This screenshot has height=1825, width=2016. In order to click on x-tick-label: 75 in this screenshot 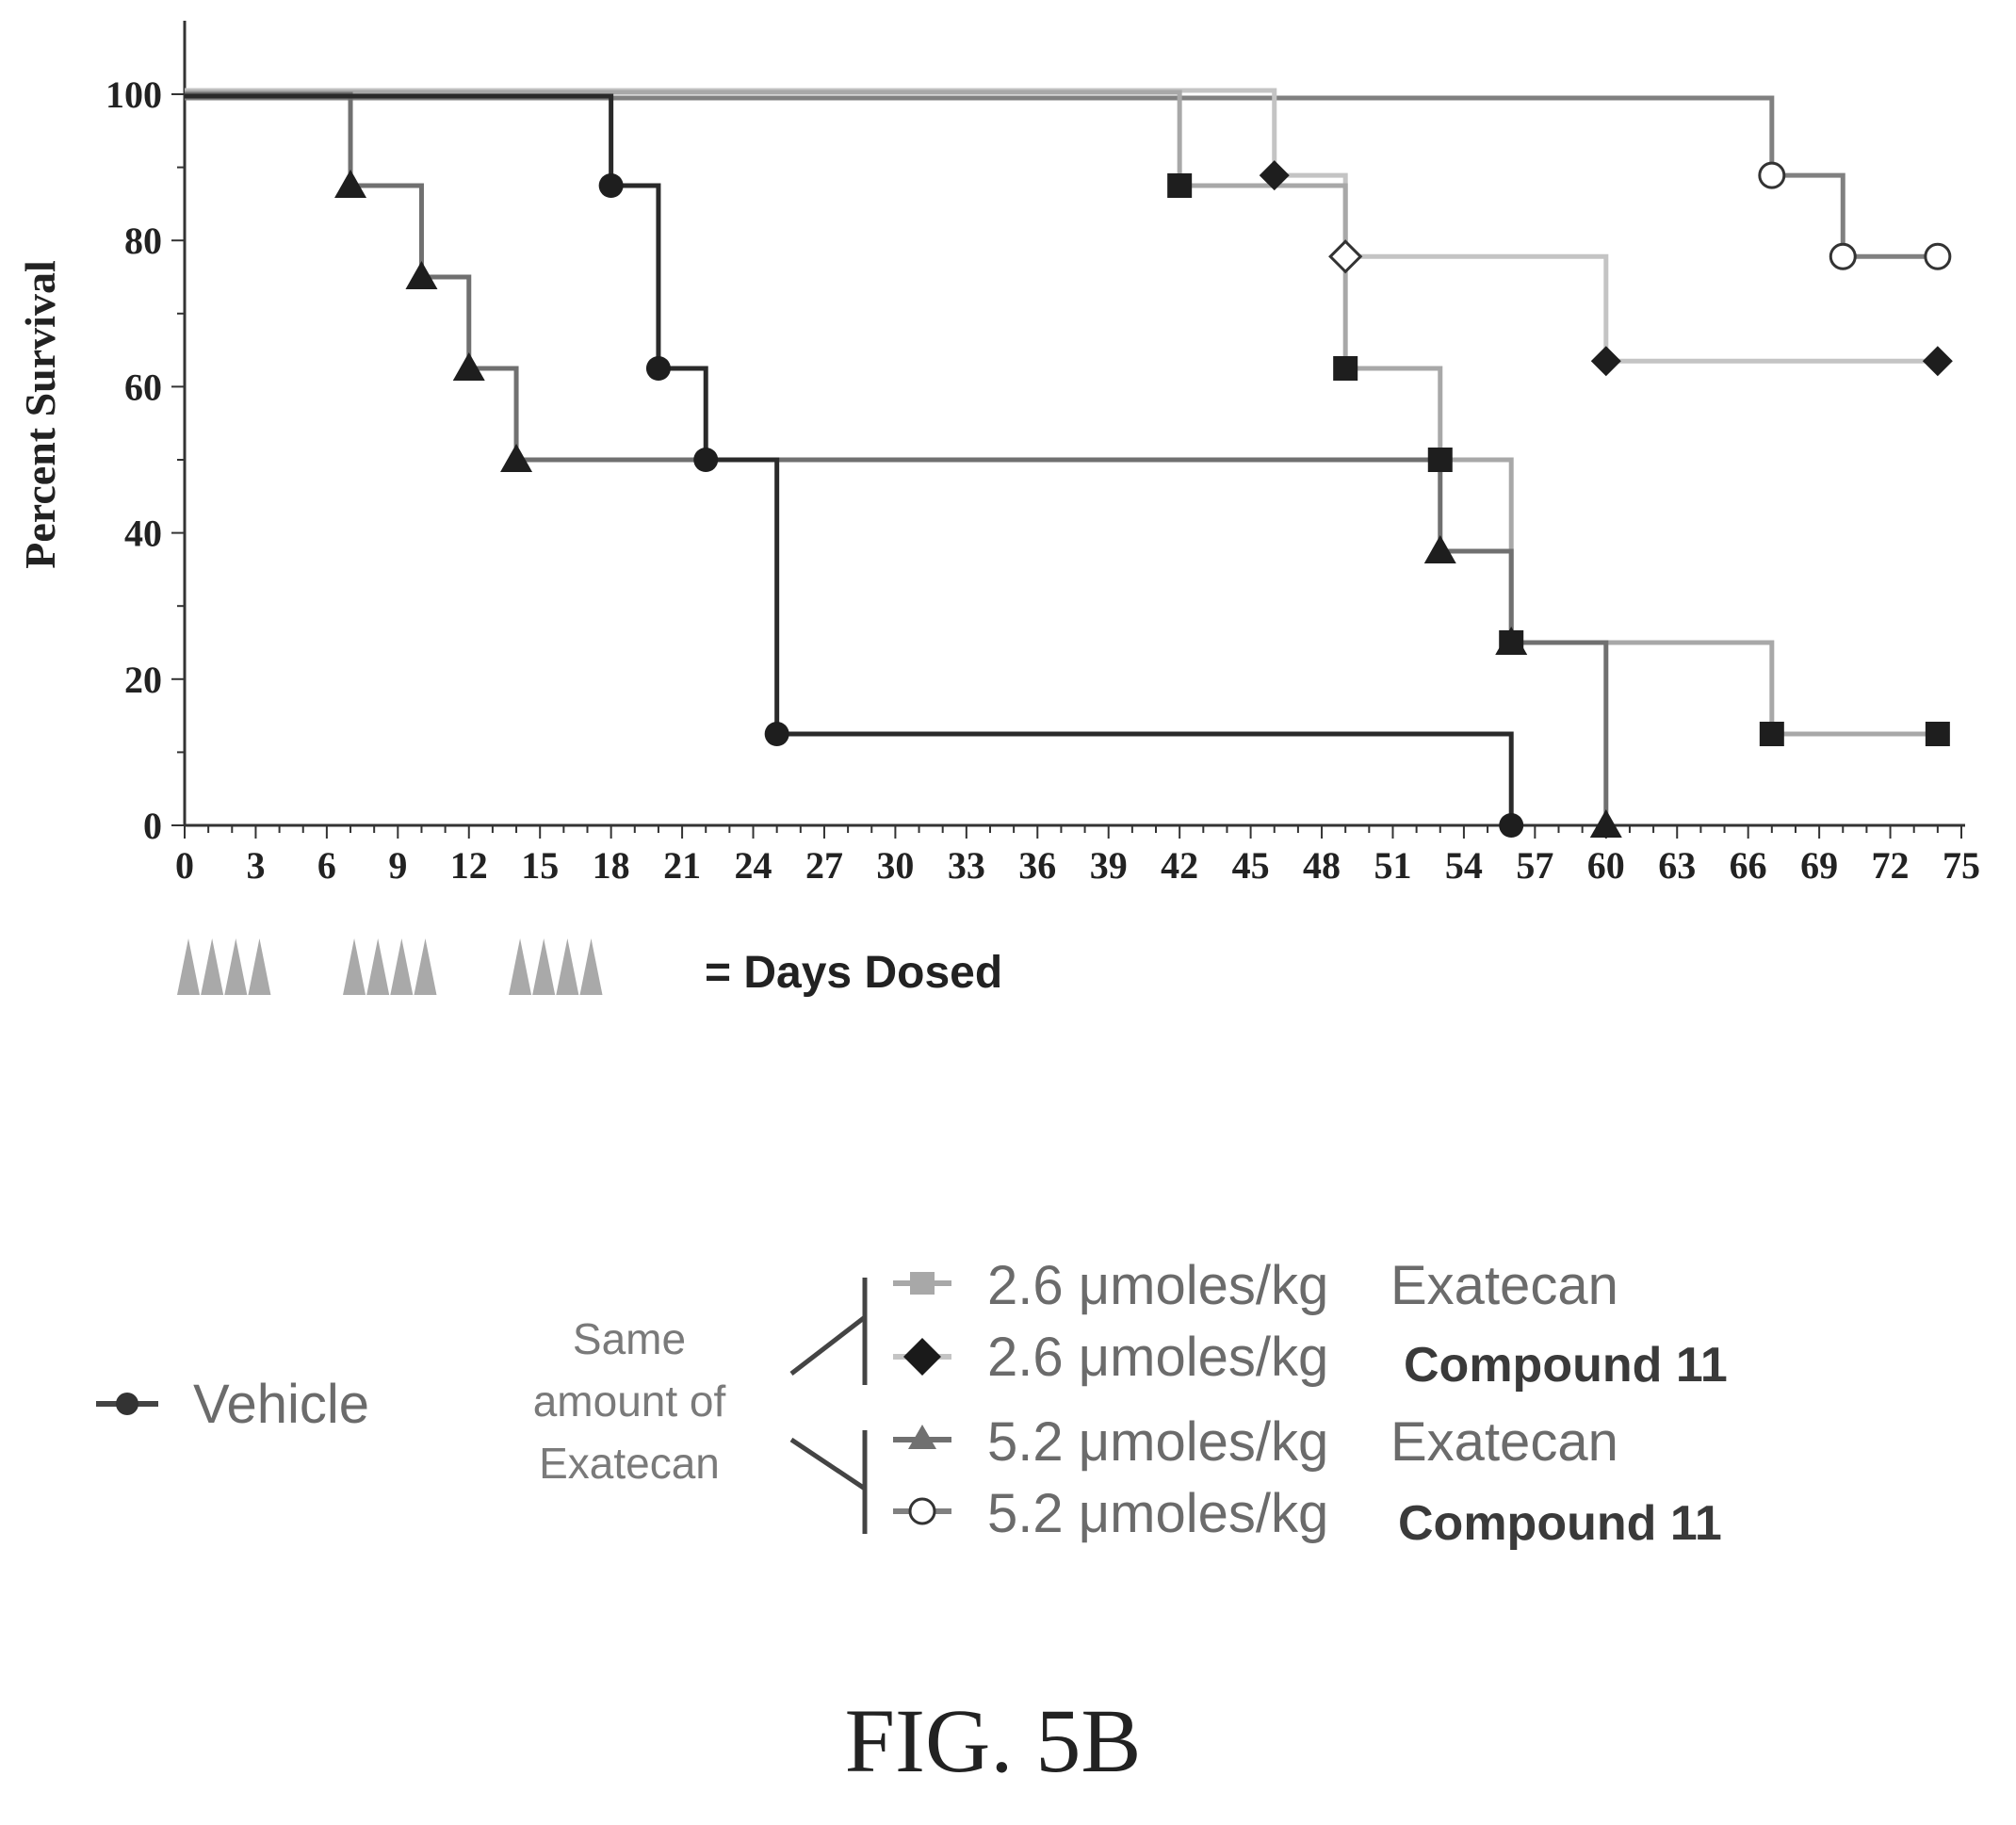, I will do `click(1961, 866)`.